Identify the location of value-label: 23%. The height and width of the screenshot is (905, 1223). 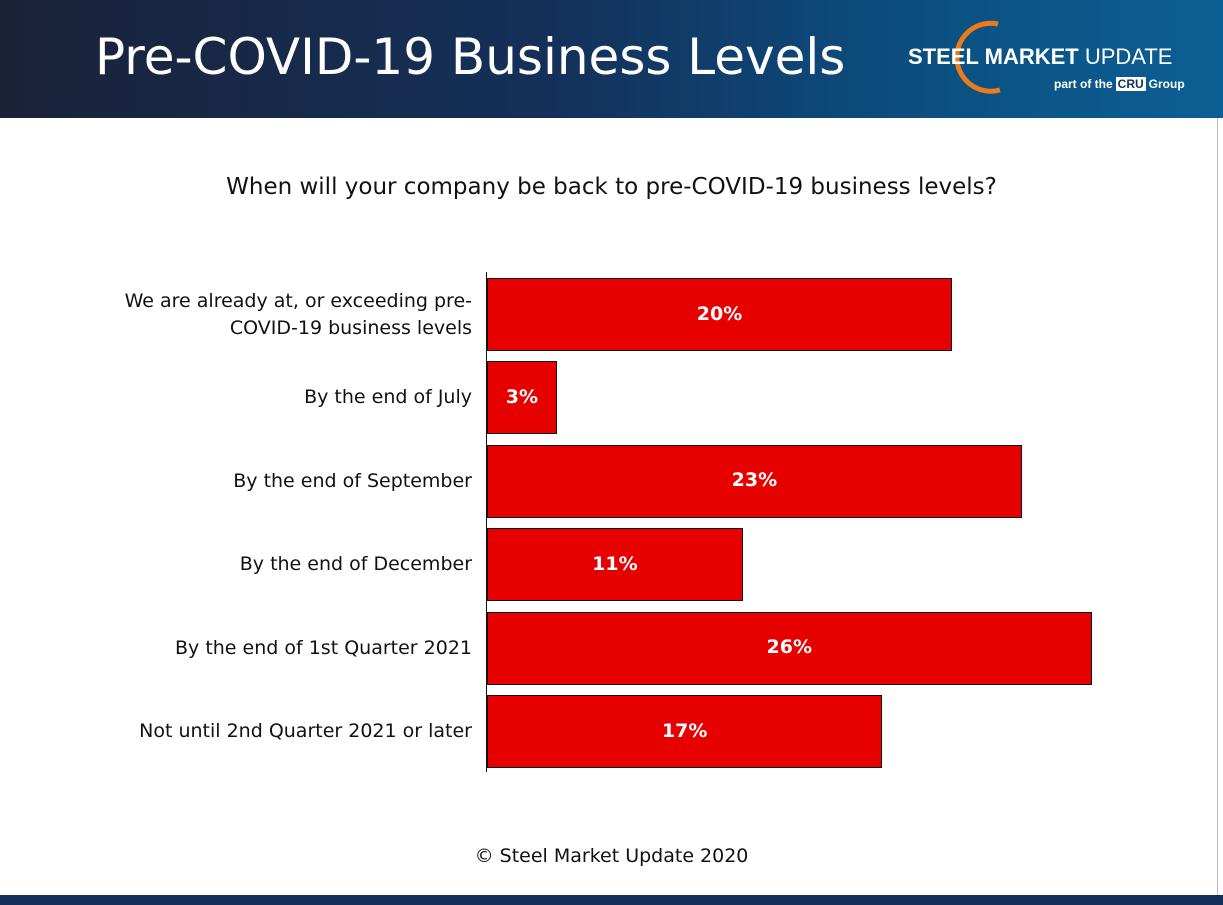
(754, 480).